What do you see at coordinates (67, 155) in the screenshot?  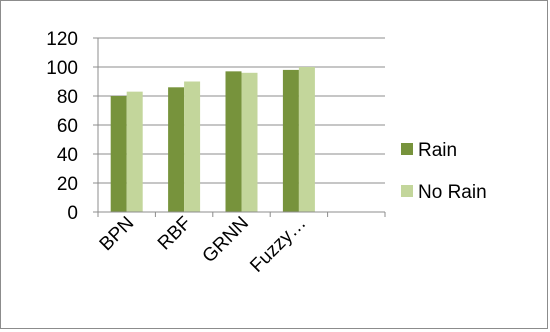 I see `y-tick-label: 40` at bounding box center [67, 155].